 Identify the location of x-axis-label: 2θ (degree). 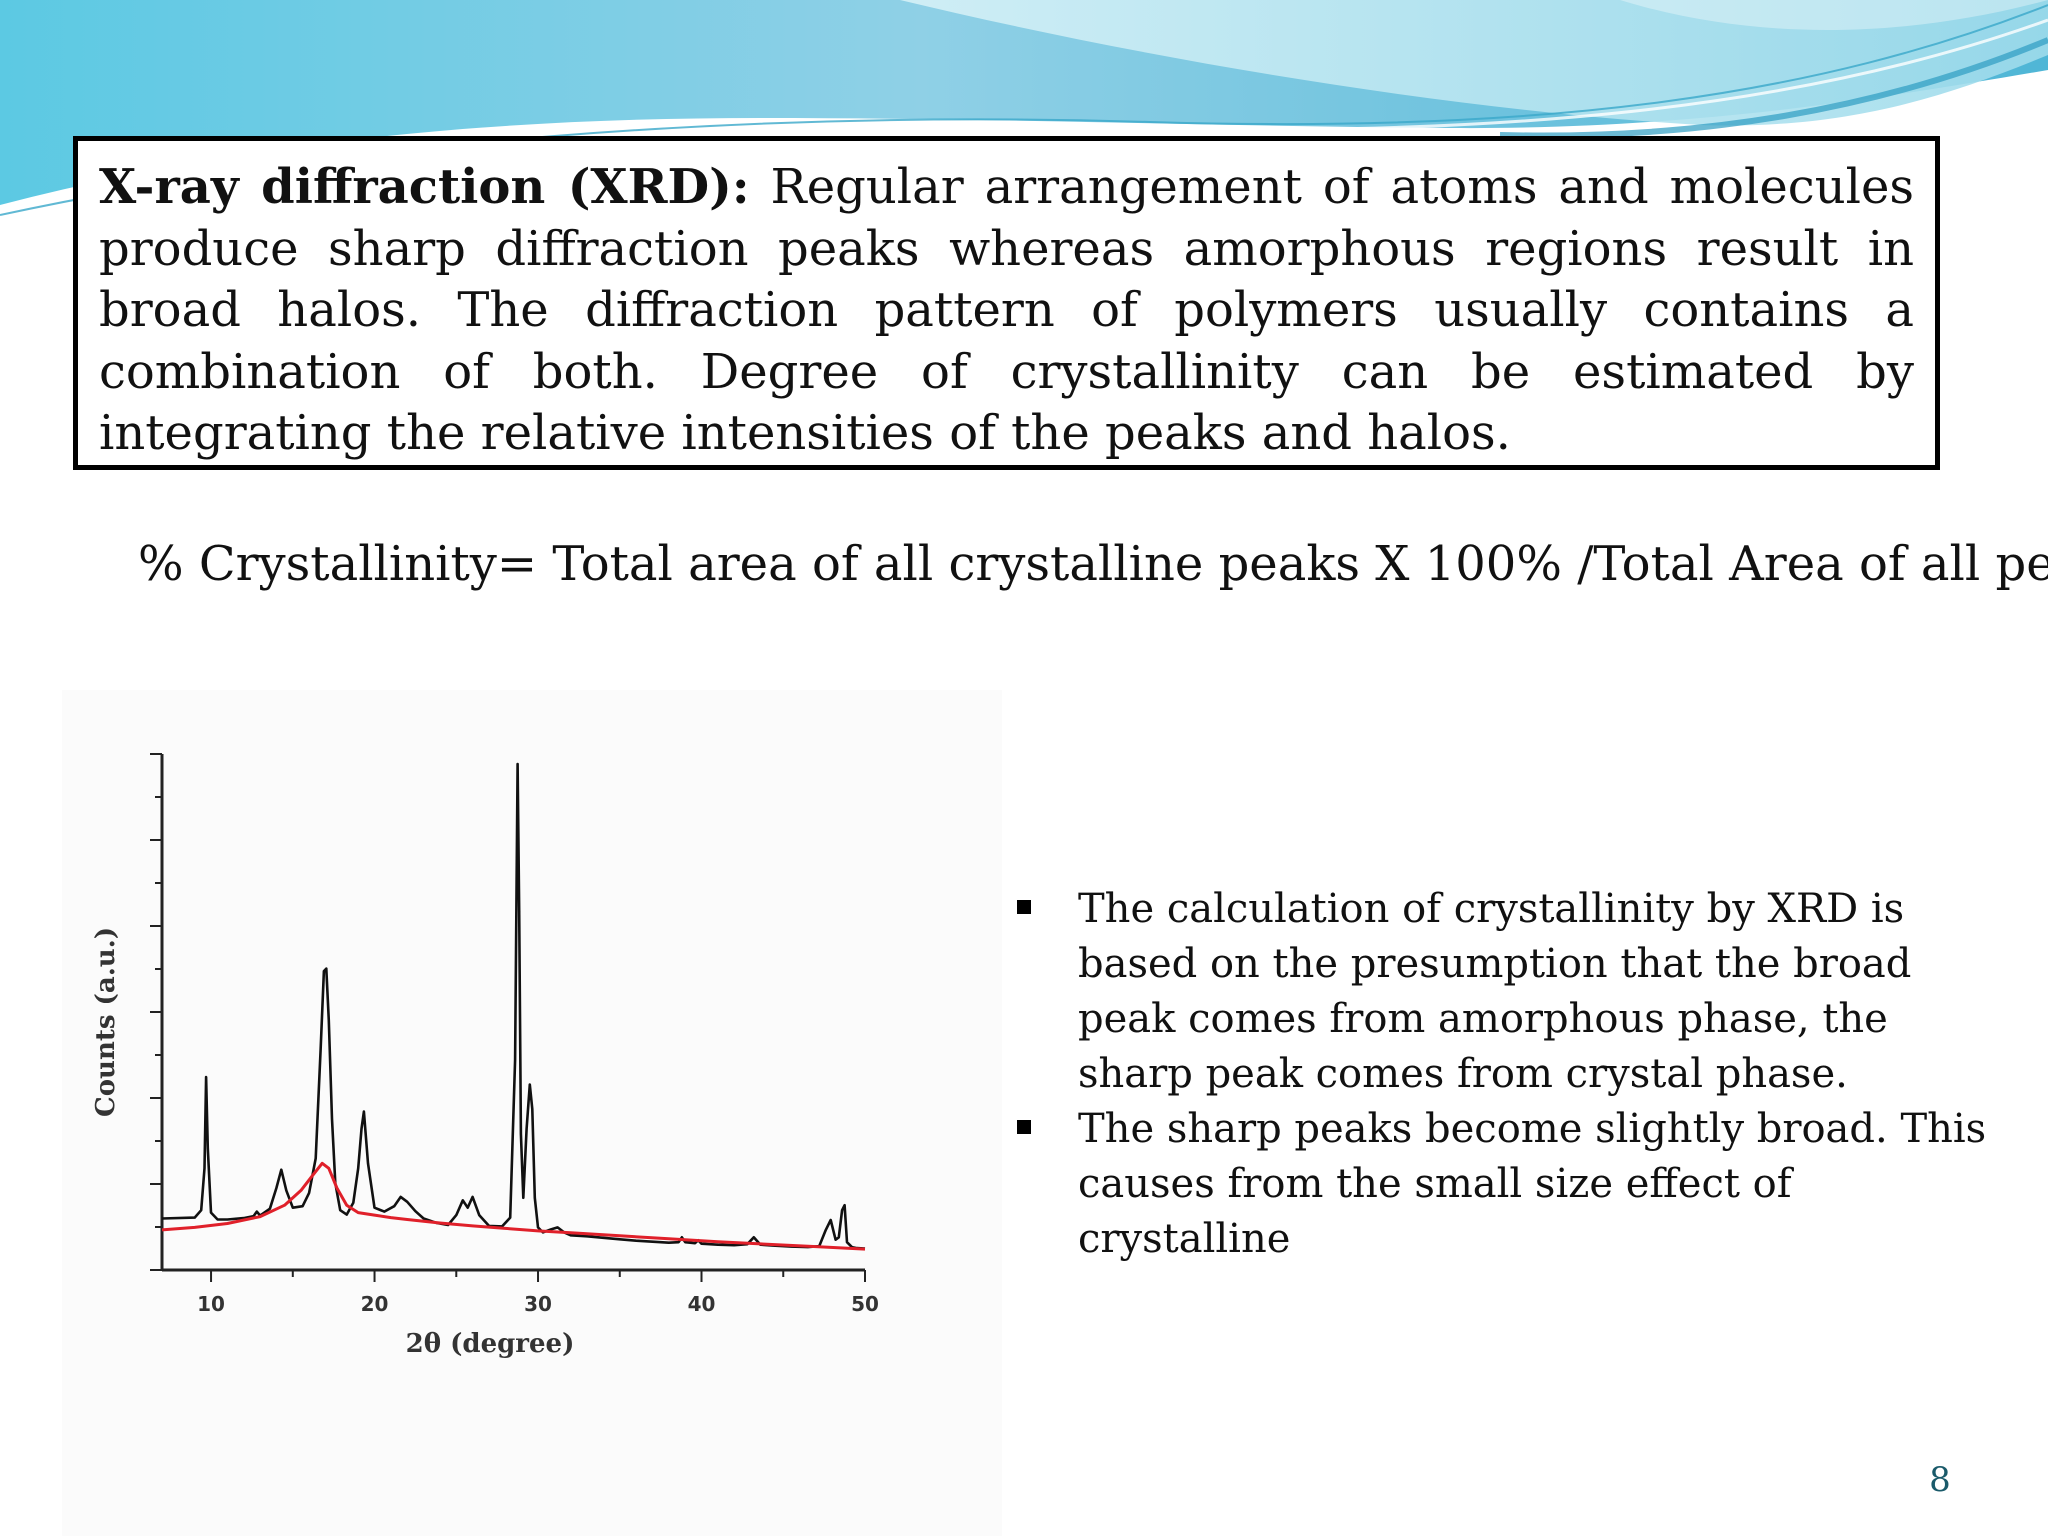
(490, 1344).